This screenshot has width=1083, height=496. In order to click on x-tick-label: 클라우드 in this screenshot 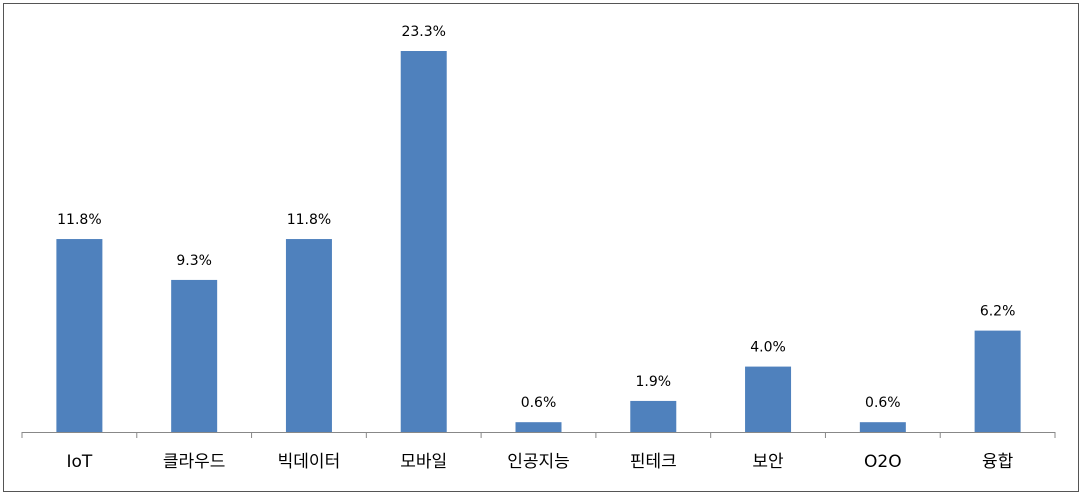, I will do `click(194, 462)`.